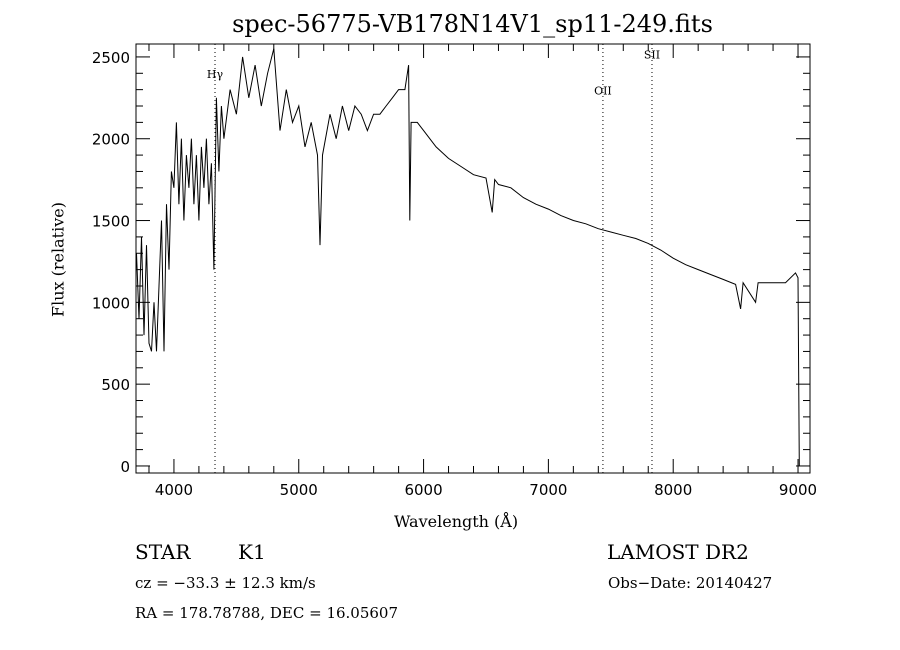  I want to click on y-axis-label: Flux (relative), so click(58, 259).